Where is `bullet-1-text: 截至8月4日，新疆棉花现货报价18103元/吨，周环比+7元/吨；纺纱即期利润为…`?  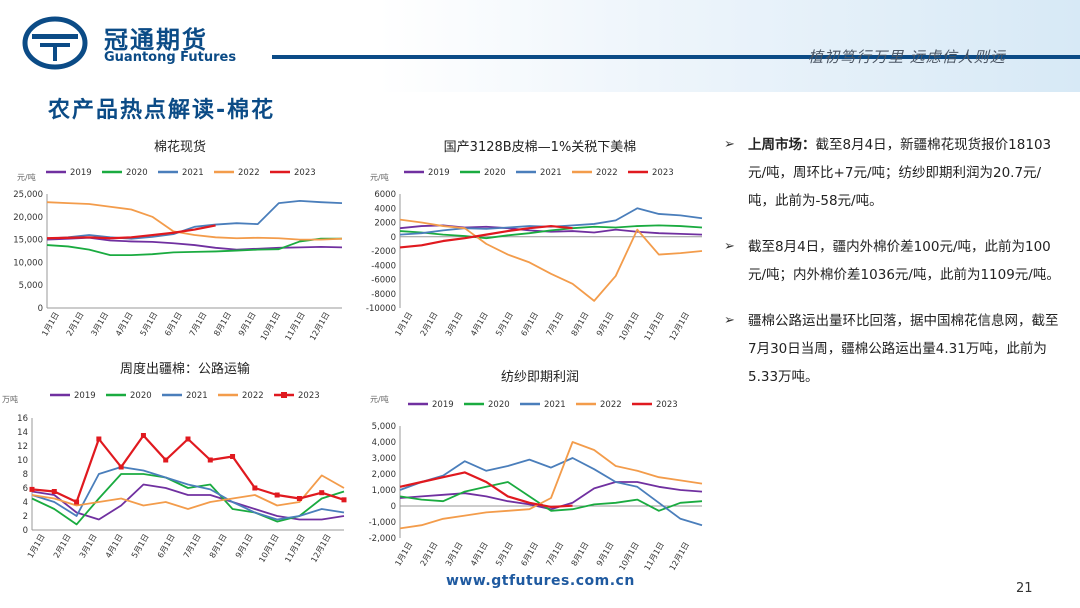 bullet-1-text: 截至8月4日，新疆棉花现货报价18103元/吨，周环比+7元/吨；纺纱即期利润为… is located at coordinates (900, 173).